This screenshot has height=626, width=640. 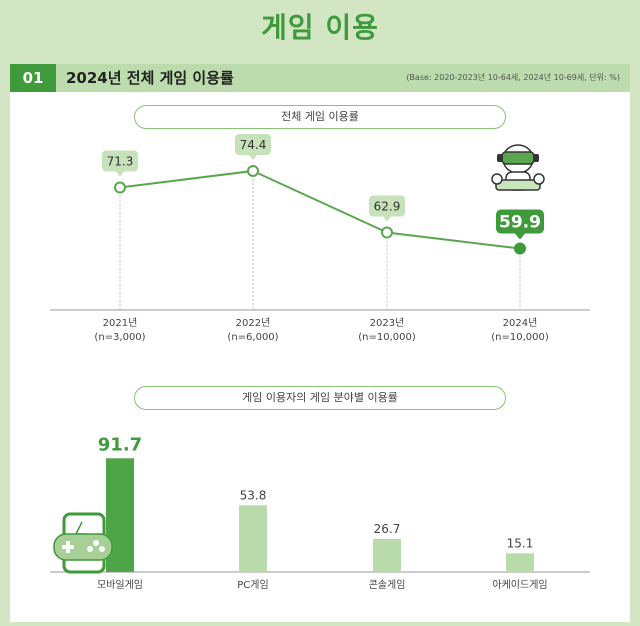 What do you see at coordinates (387, 337) in the screenshot?
I see `x-sublabel-2: (n=10,000)` at bounding box center [387, 337].